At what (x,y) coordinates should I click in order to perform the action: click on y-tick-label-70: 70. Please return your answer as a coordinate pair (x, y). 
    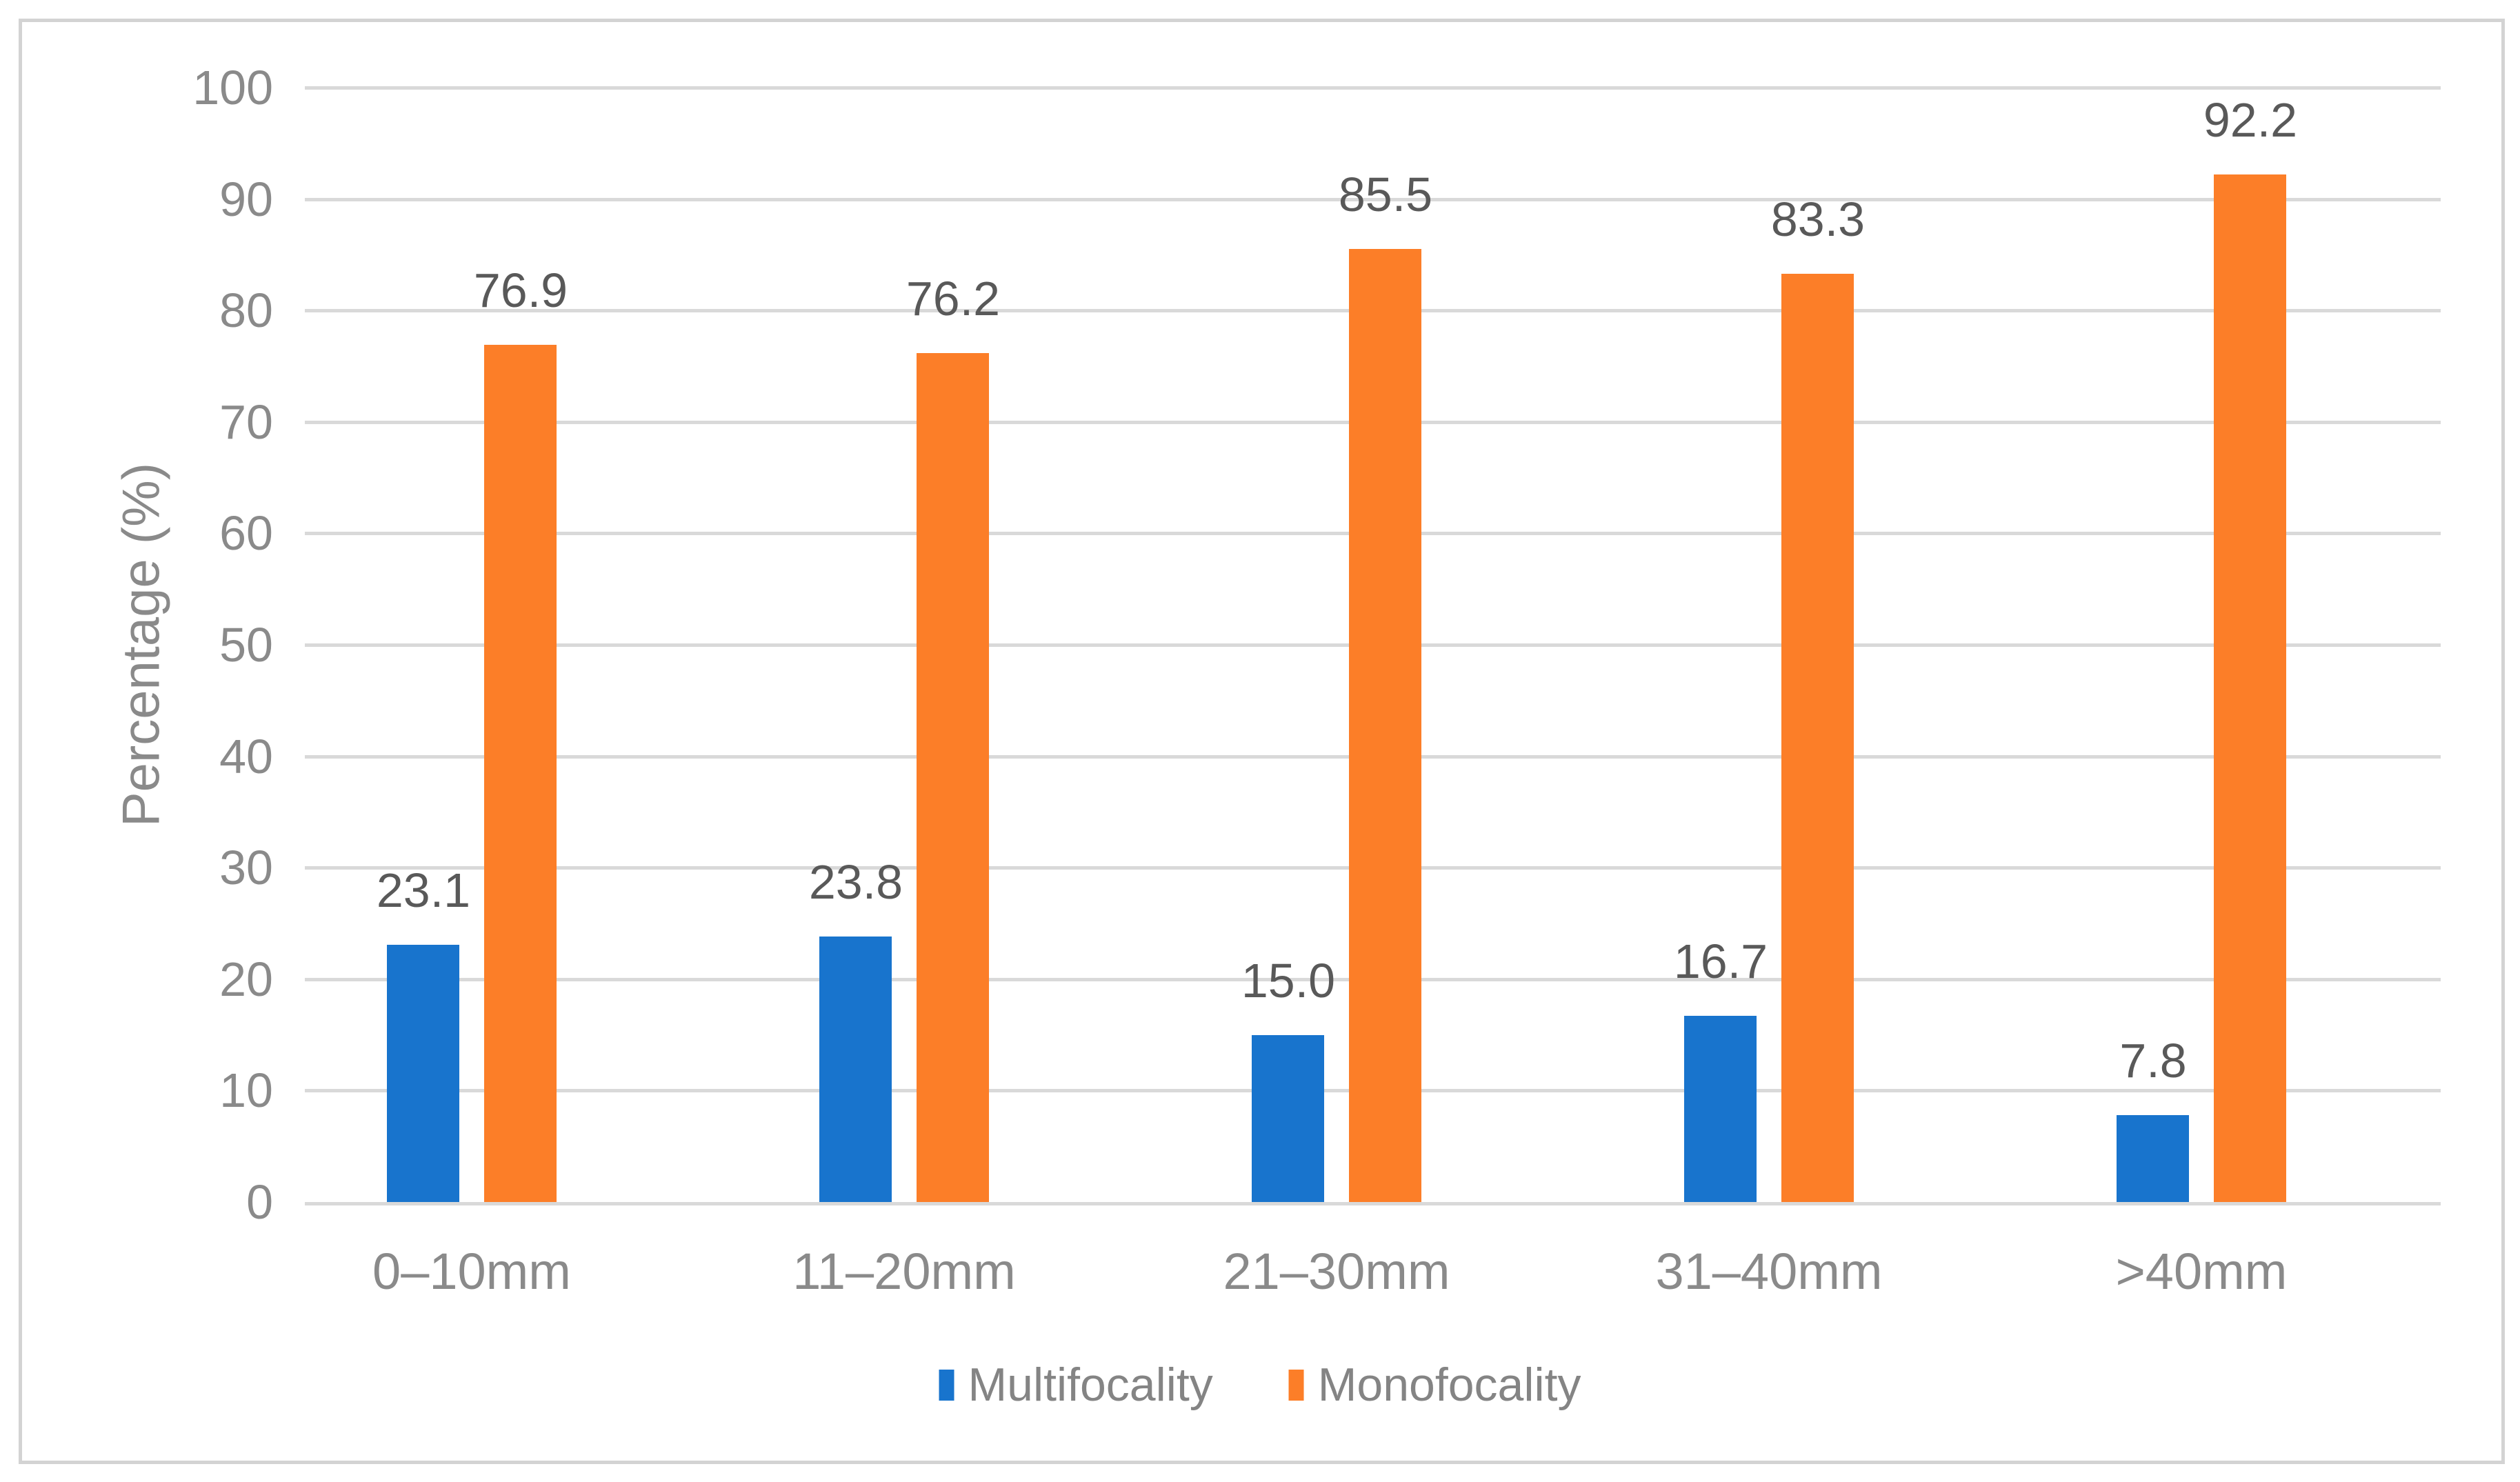
    Looking at the image, I should click on (246, 422).